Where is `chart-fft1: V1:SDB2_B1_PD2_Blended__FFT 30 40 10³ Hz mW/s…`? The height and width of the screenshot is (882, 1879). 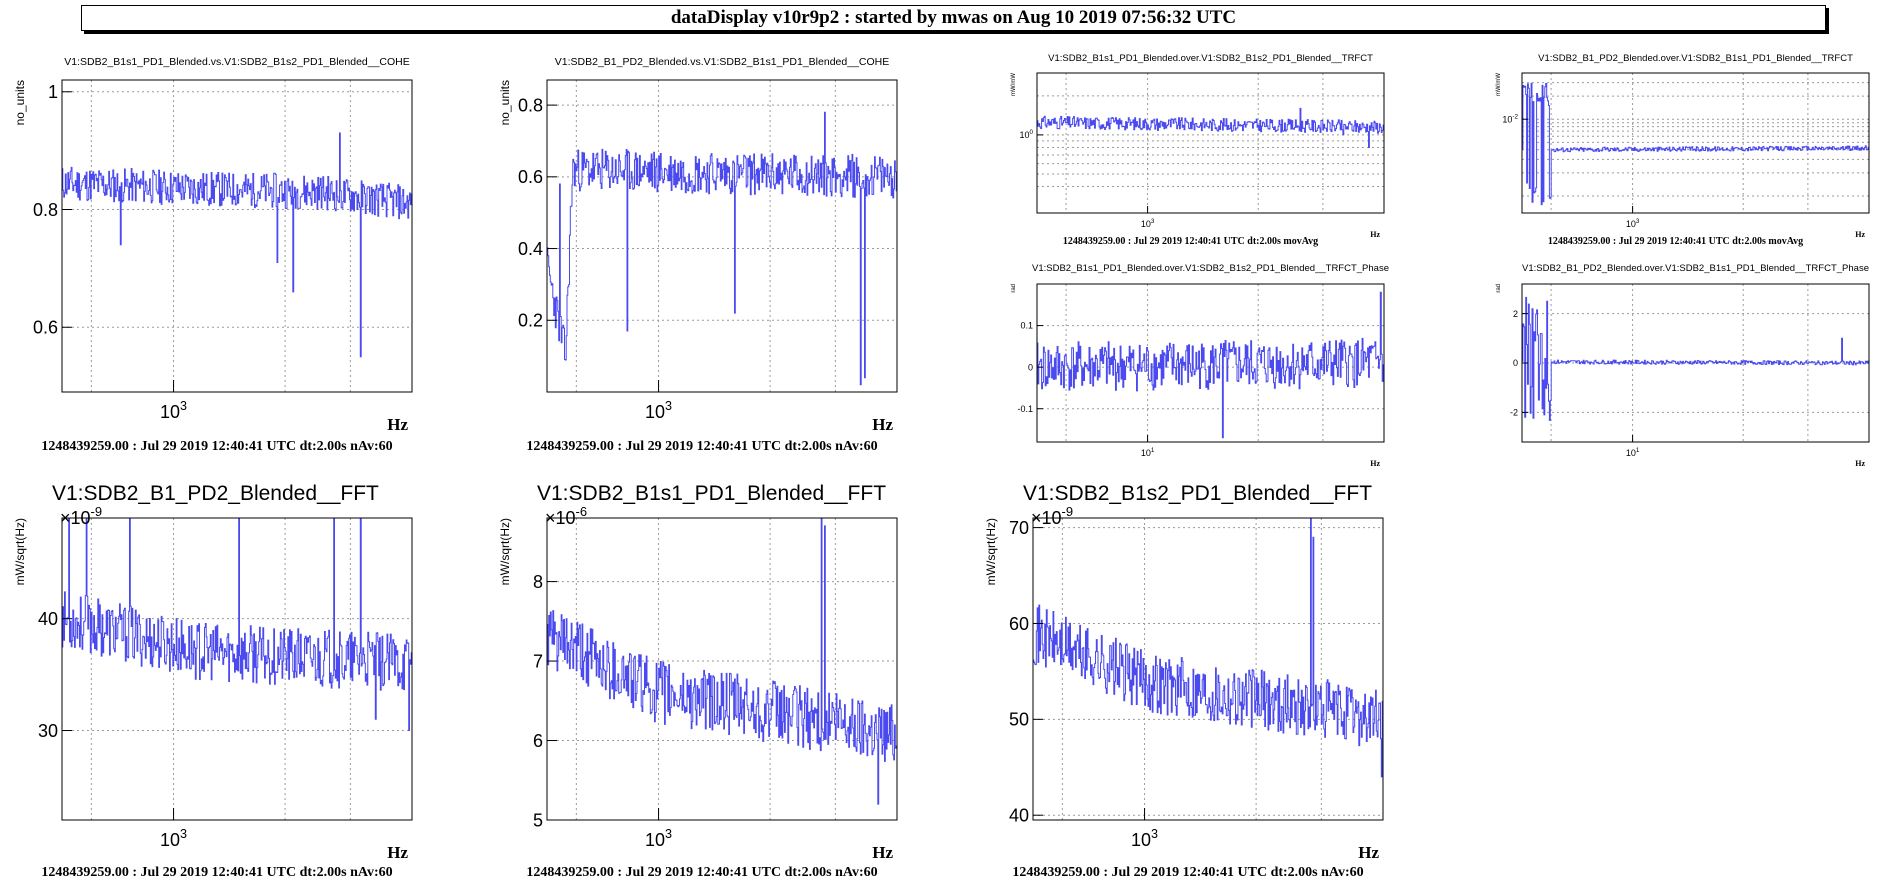
chart-fft1: V1:SDB2_B1_PD2_Blended__FFT 30 40 10³ Hz mW/s… is located at coordinates (213, 681).